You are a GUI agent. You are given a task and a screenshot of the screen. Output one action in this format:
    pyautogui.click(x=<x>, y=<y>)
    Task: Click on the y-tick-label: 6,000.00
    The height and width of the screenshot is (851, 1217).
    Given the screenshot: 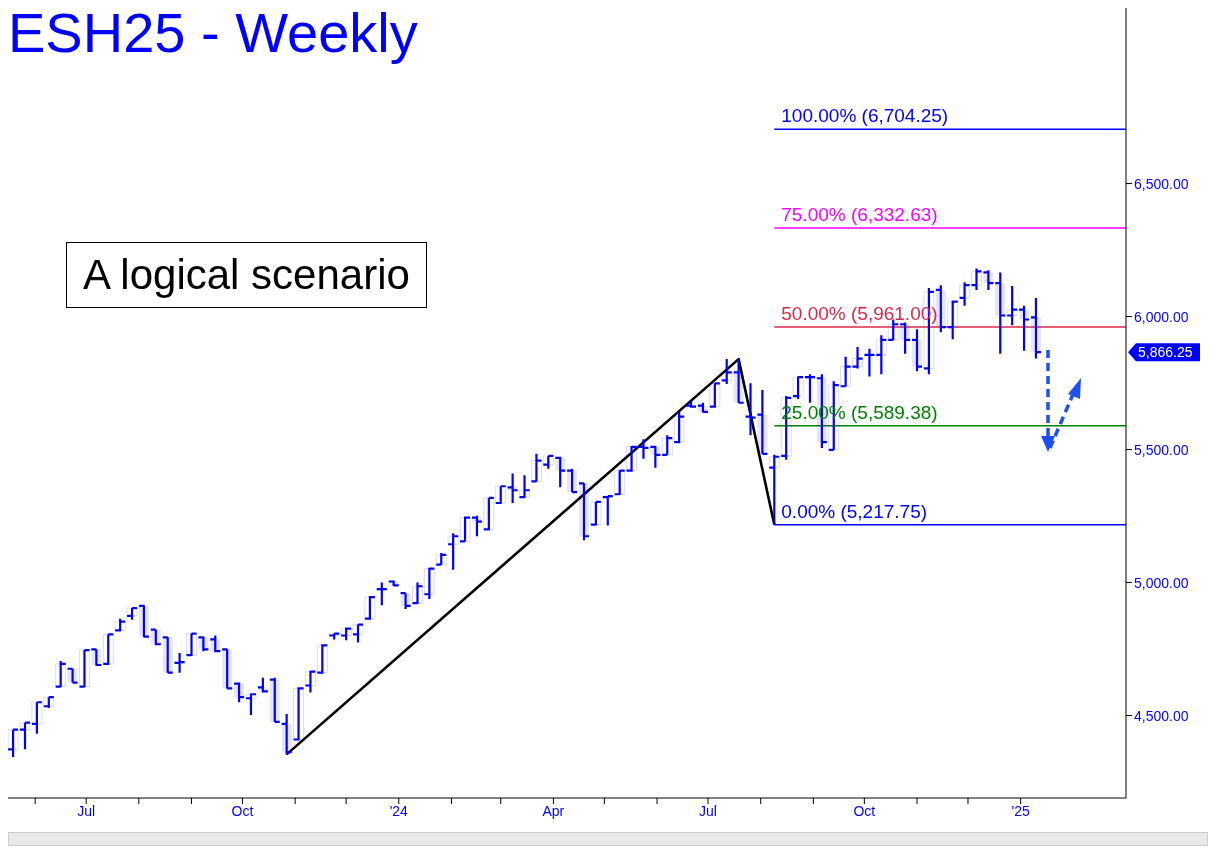 What is the action you would take?
    pyautogui.click(x=1161, y=316)
    